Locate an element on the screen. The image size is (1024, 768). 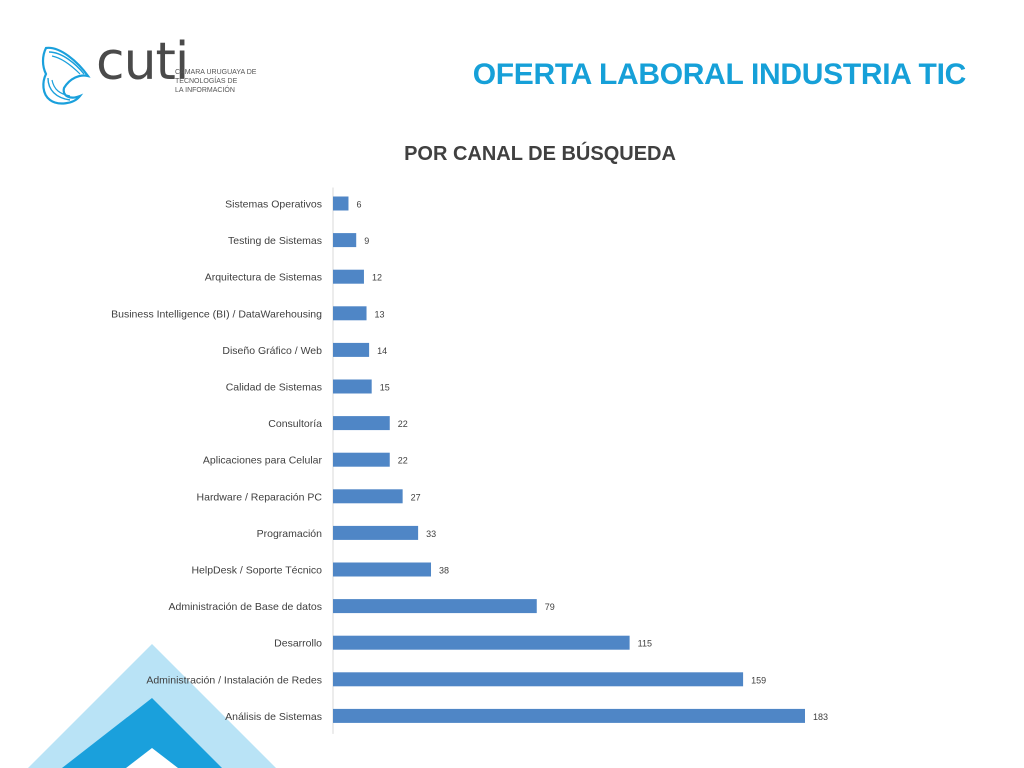
data-label: 33 is located at coordinates (431, 534).